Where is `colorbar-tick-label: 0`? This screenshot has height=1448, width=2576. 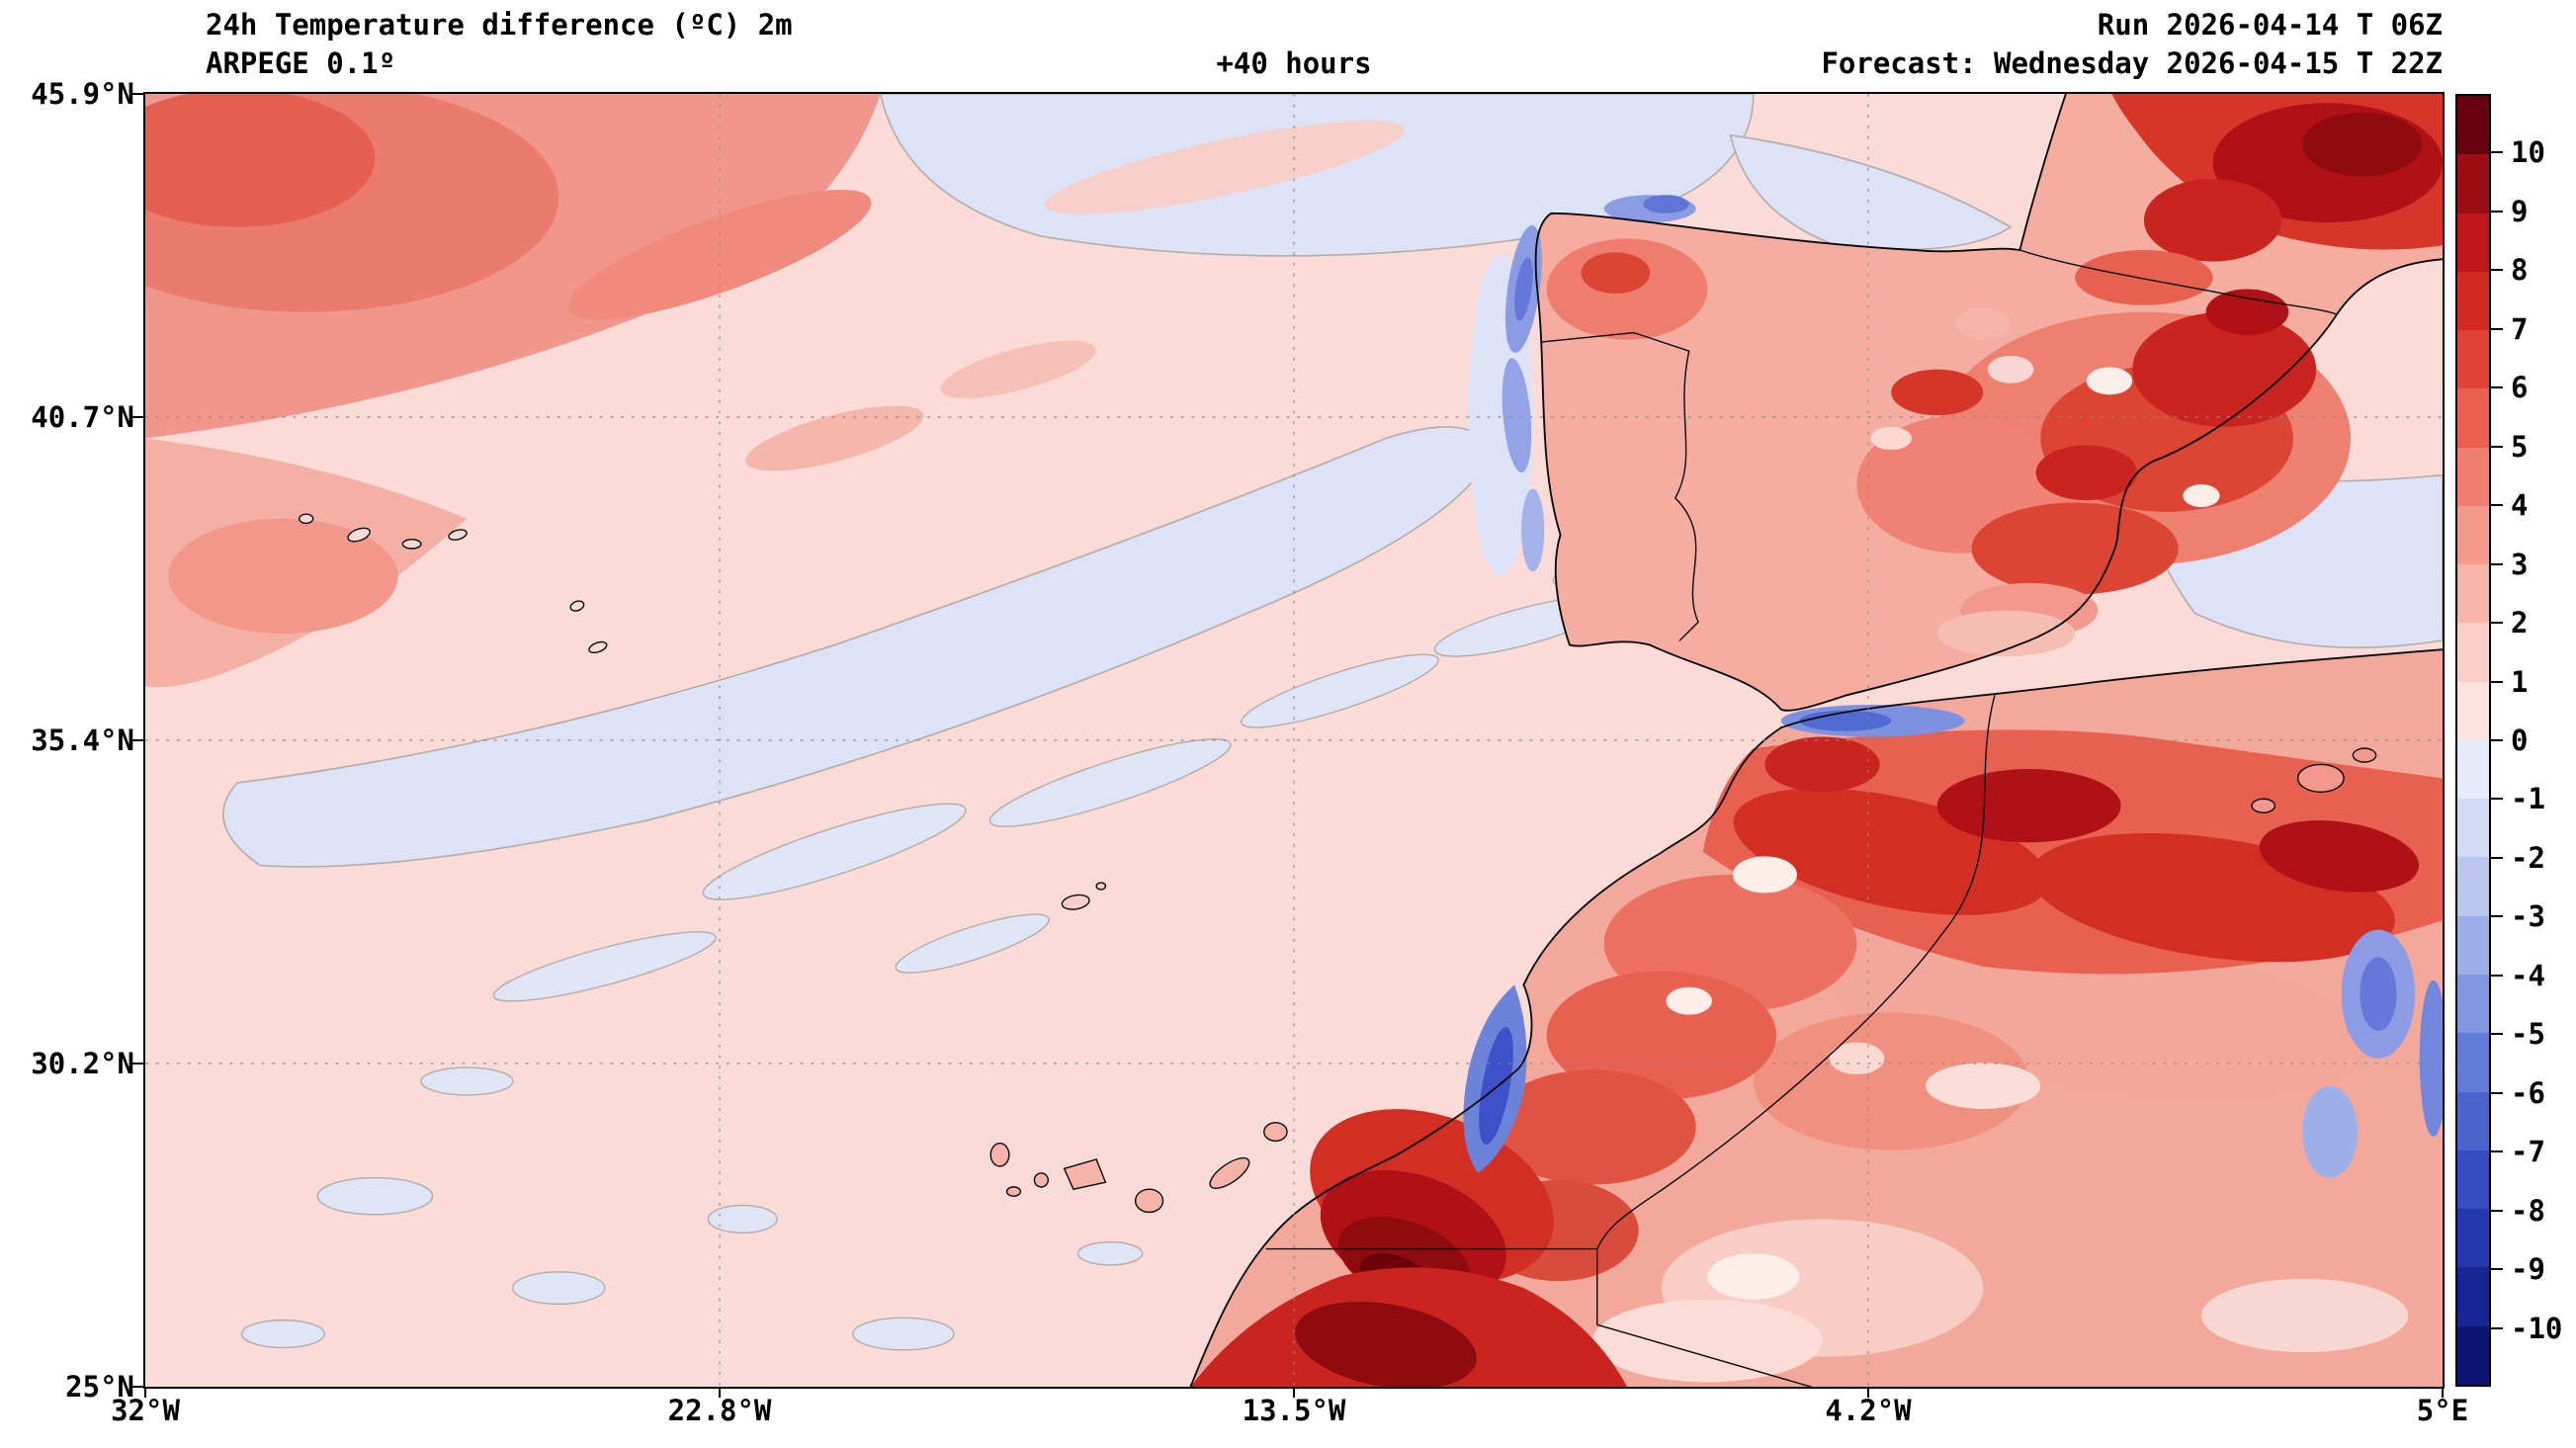
colorbar-tick-label: 0 is located at coordinates (2520, 740).